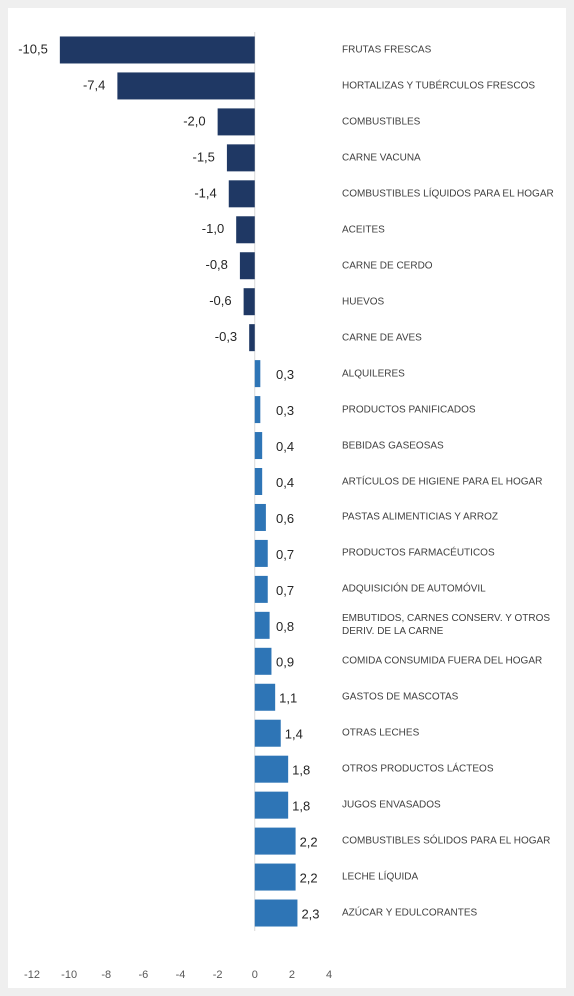 The image size is (574, 996). I want to click on x-tick-label: 0, so click(255, 975).